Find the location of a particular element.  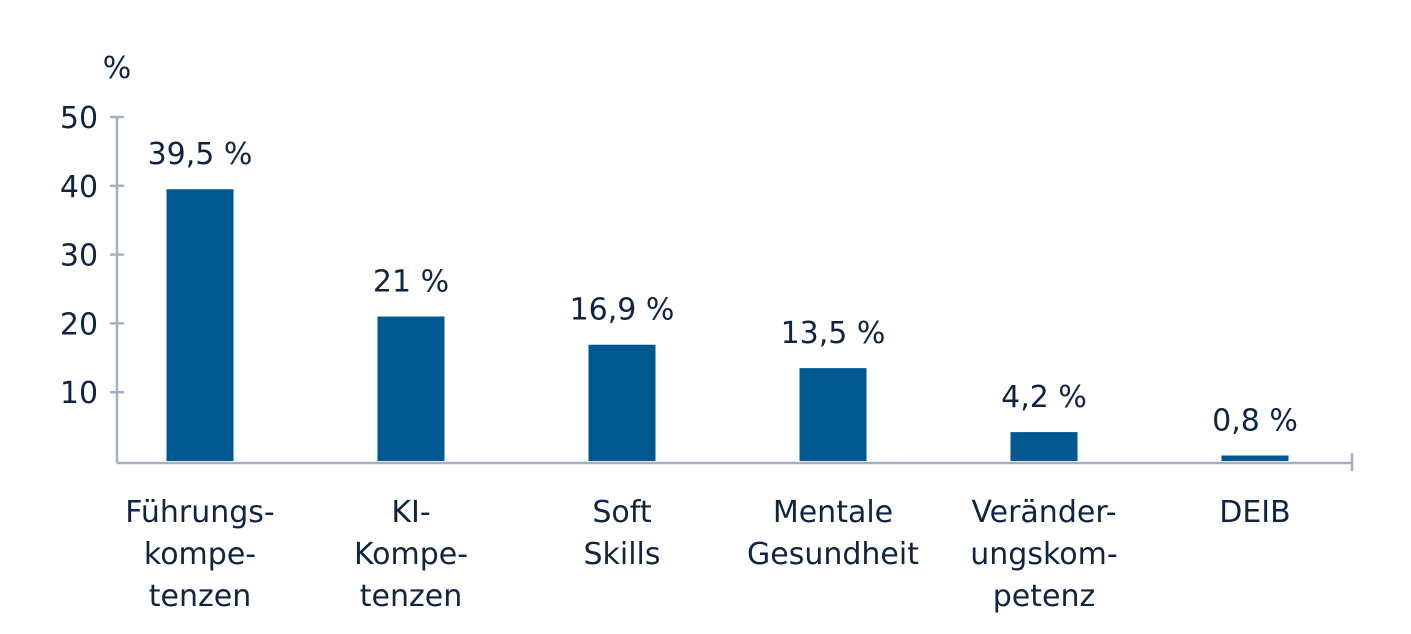

x-tick-label: KI- is located at coordinates (410, 512).